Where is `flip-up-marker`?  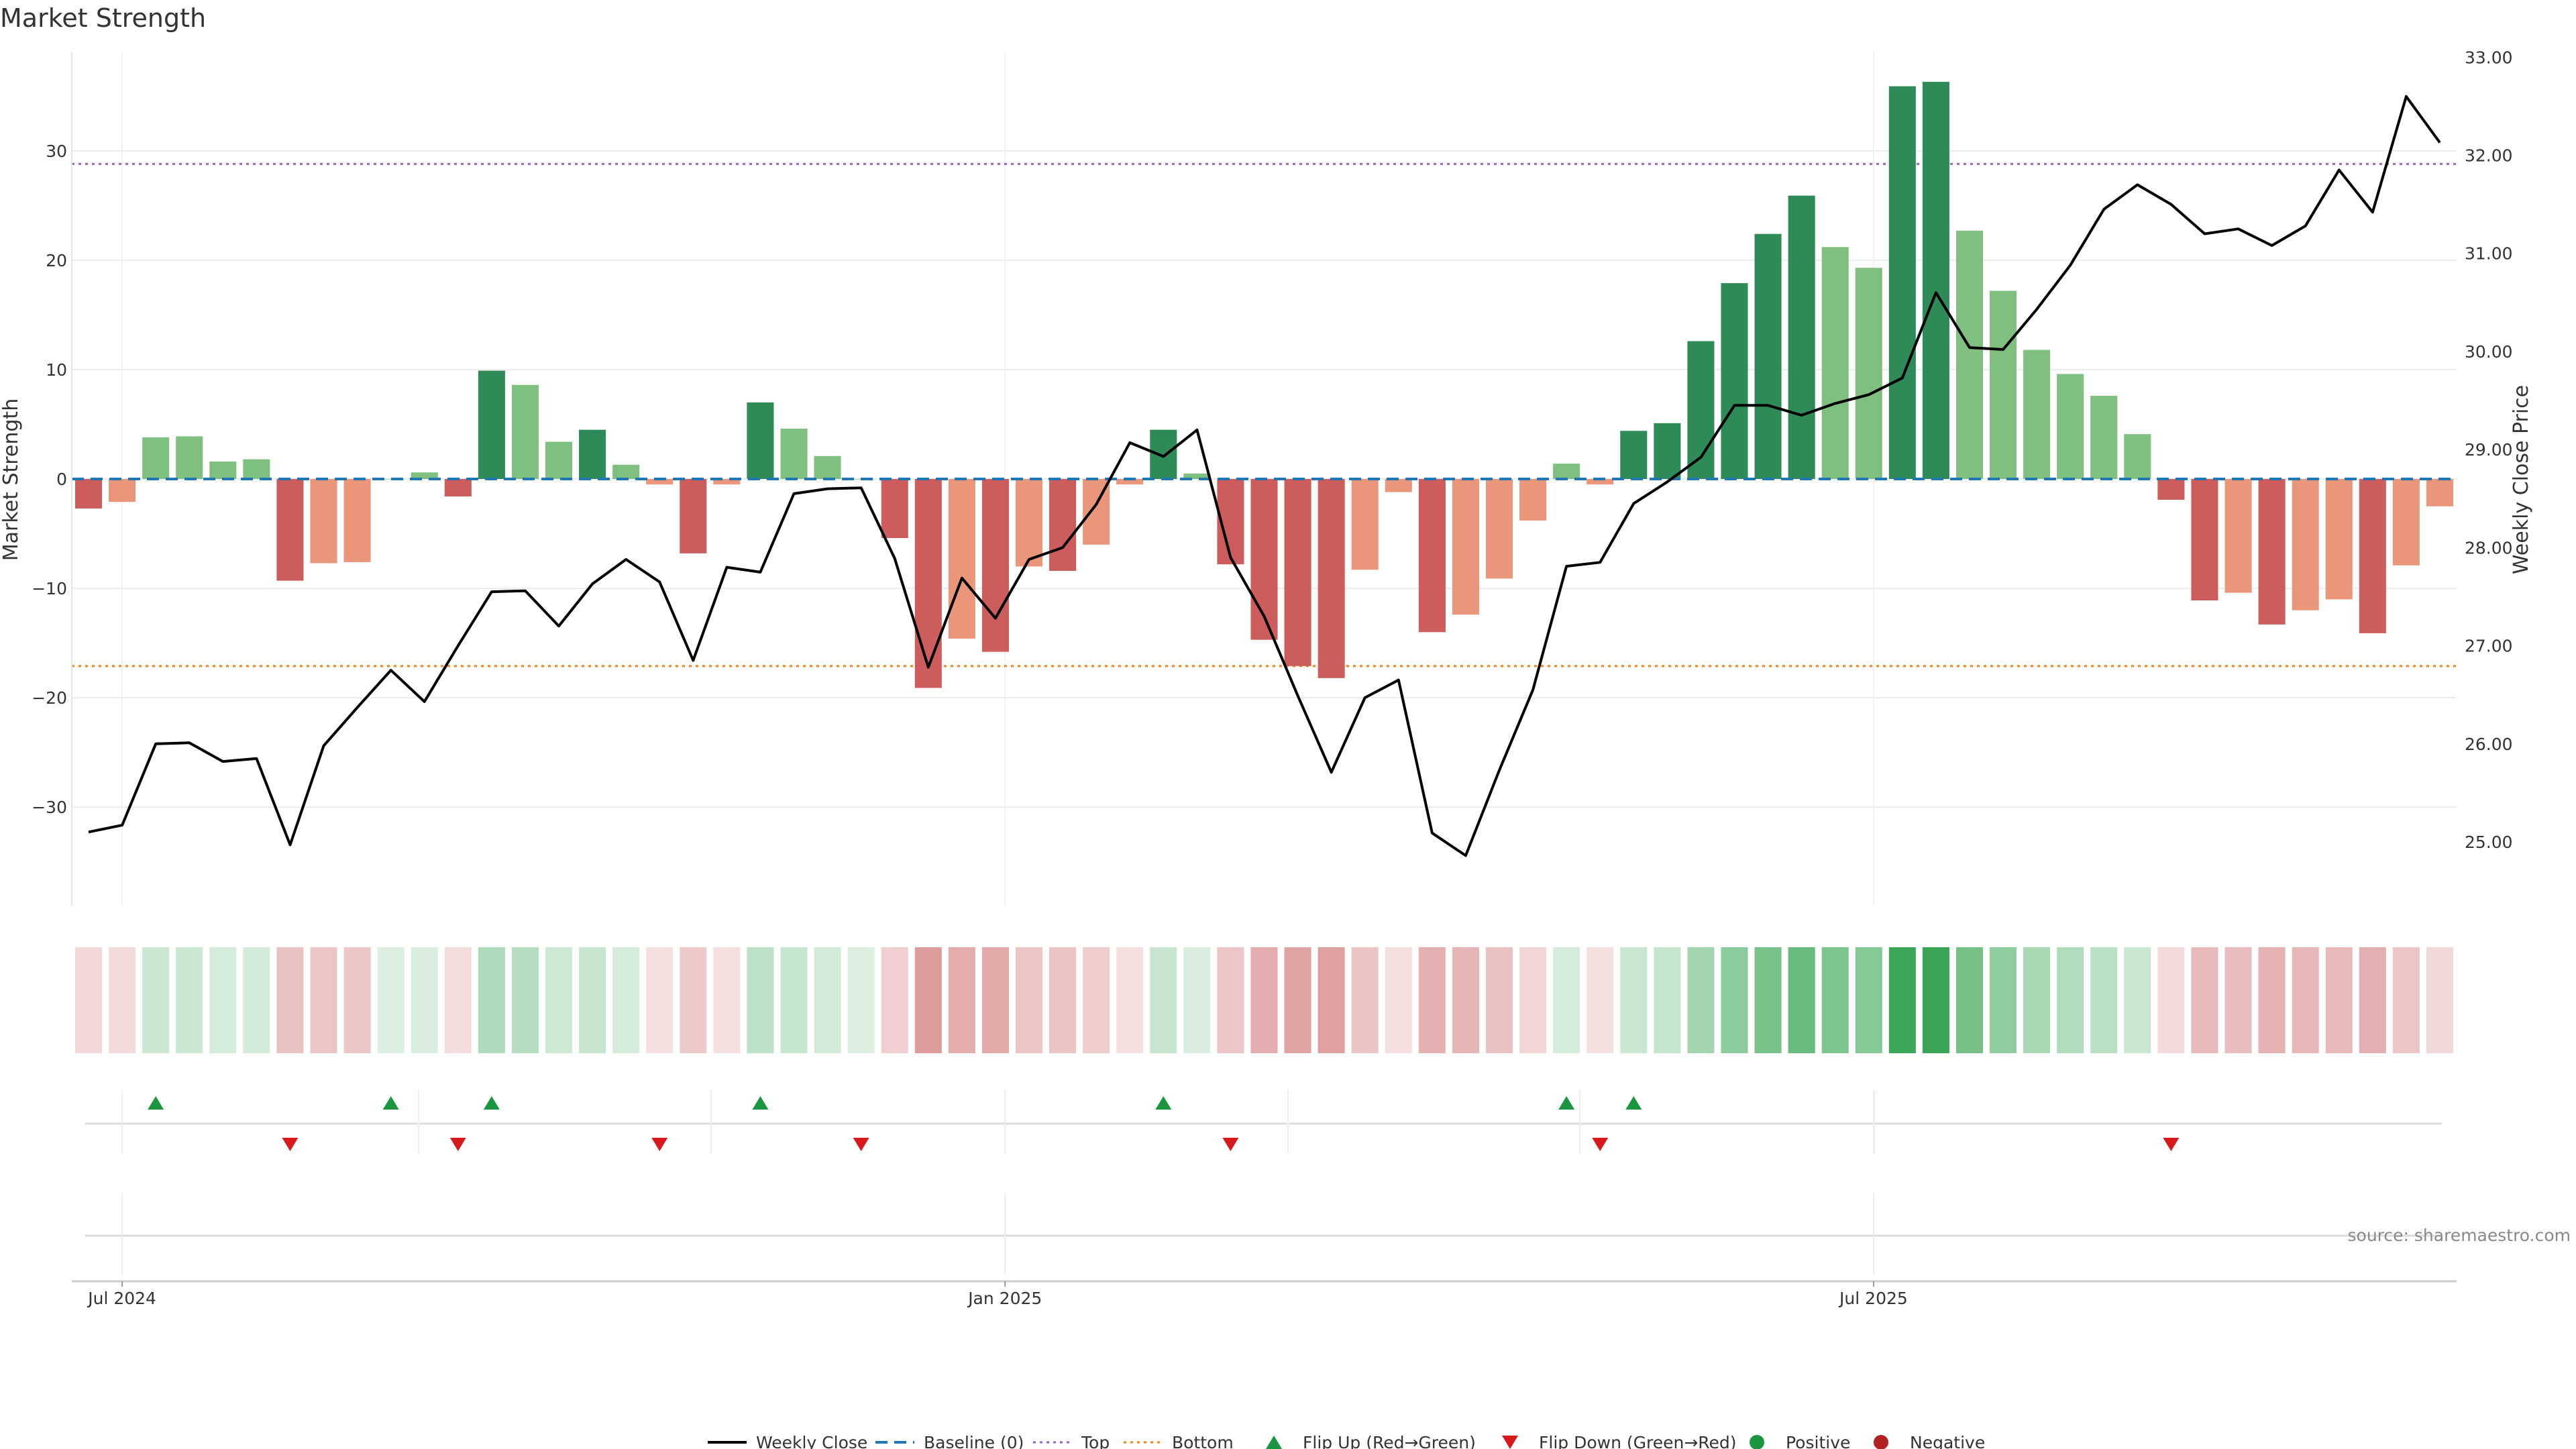 flip-up-marker is located at coordinates (1633, 1103).